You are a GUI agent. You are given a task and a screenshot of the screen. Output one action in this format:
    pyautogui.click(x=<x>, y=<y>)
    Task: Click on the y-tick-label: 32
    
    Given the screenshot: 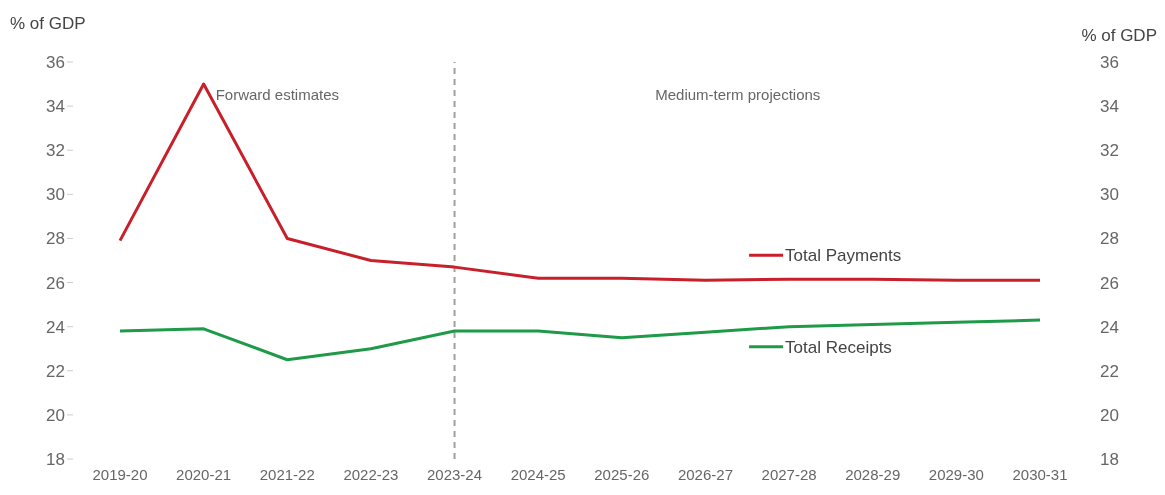 What is the action you would take?
    pyautogui.click(x=55, y=151)
    